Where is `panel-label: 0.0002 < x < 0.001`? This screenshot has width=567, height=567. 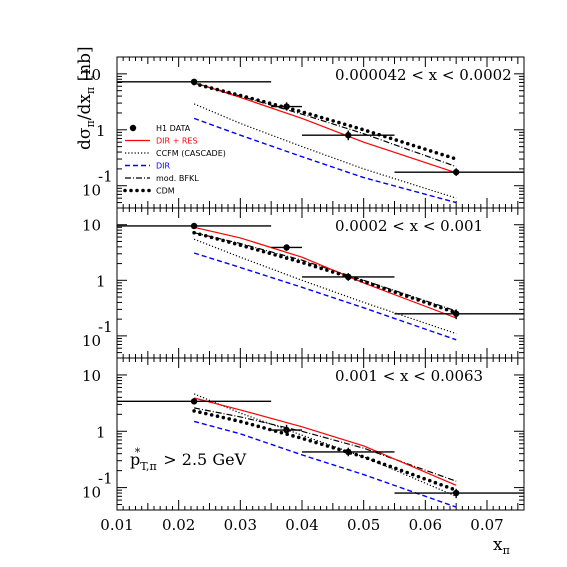 panel-label: 0.0002 < x < 0.001 is located at coordinates (409, 226).